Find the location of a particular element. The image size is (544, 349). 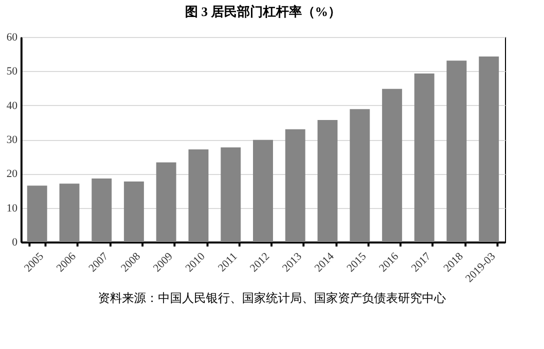

text: 资料来源：中国人民银行、国家统计局、国家资产负债表研究中心 is located at coordinates (272, 298).